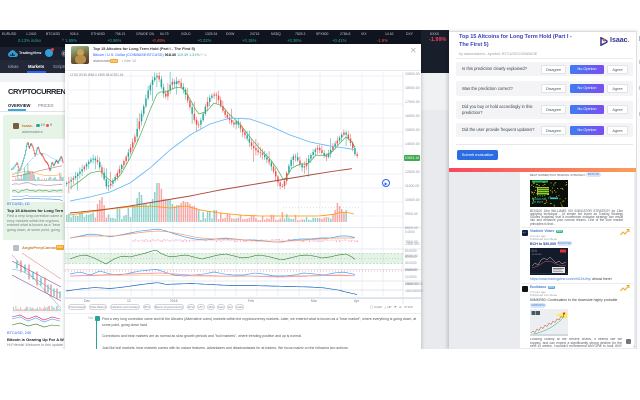 This screenshot has width=640, height=400. What do you see at coordinates (537, 255) in the screenshot?
I see `svg-text: BCH/USD` at bounding box center [537, 255].